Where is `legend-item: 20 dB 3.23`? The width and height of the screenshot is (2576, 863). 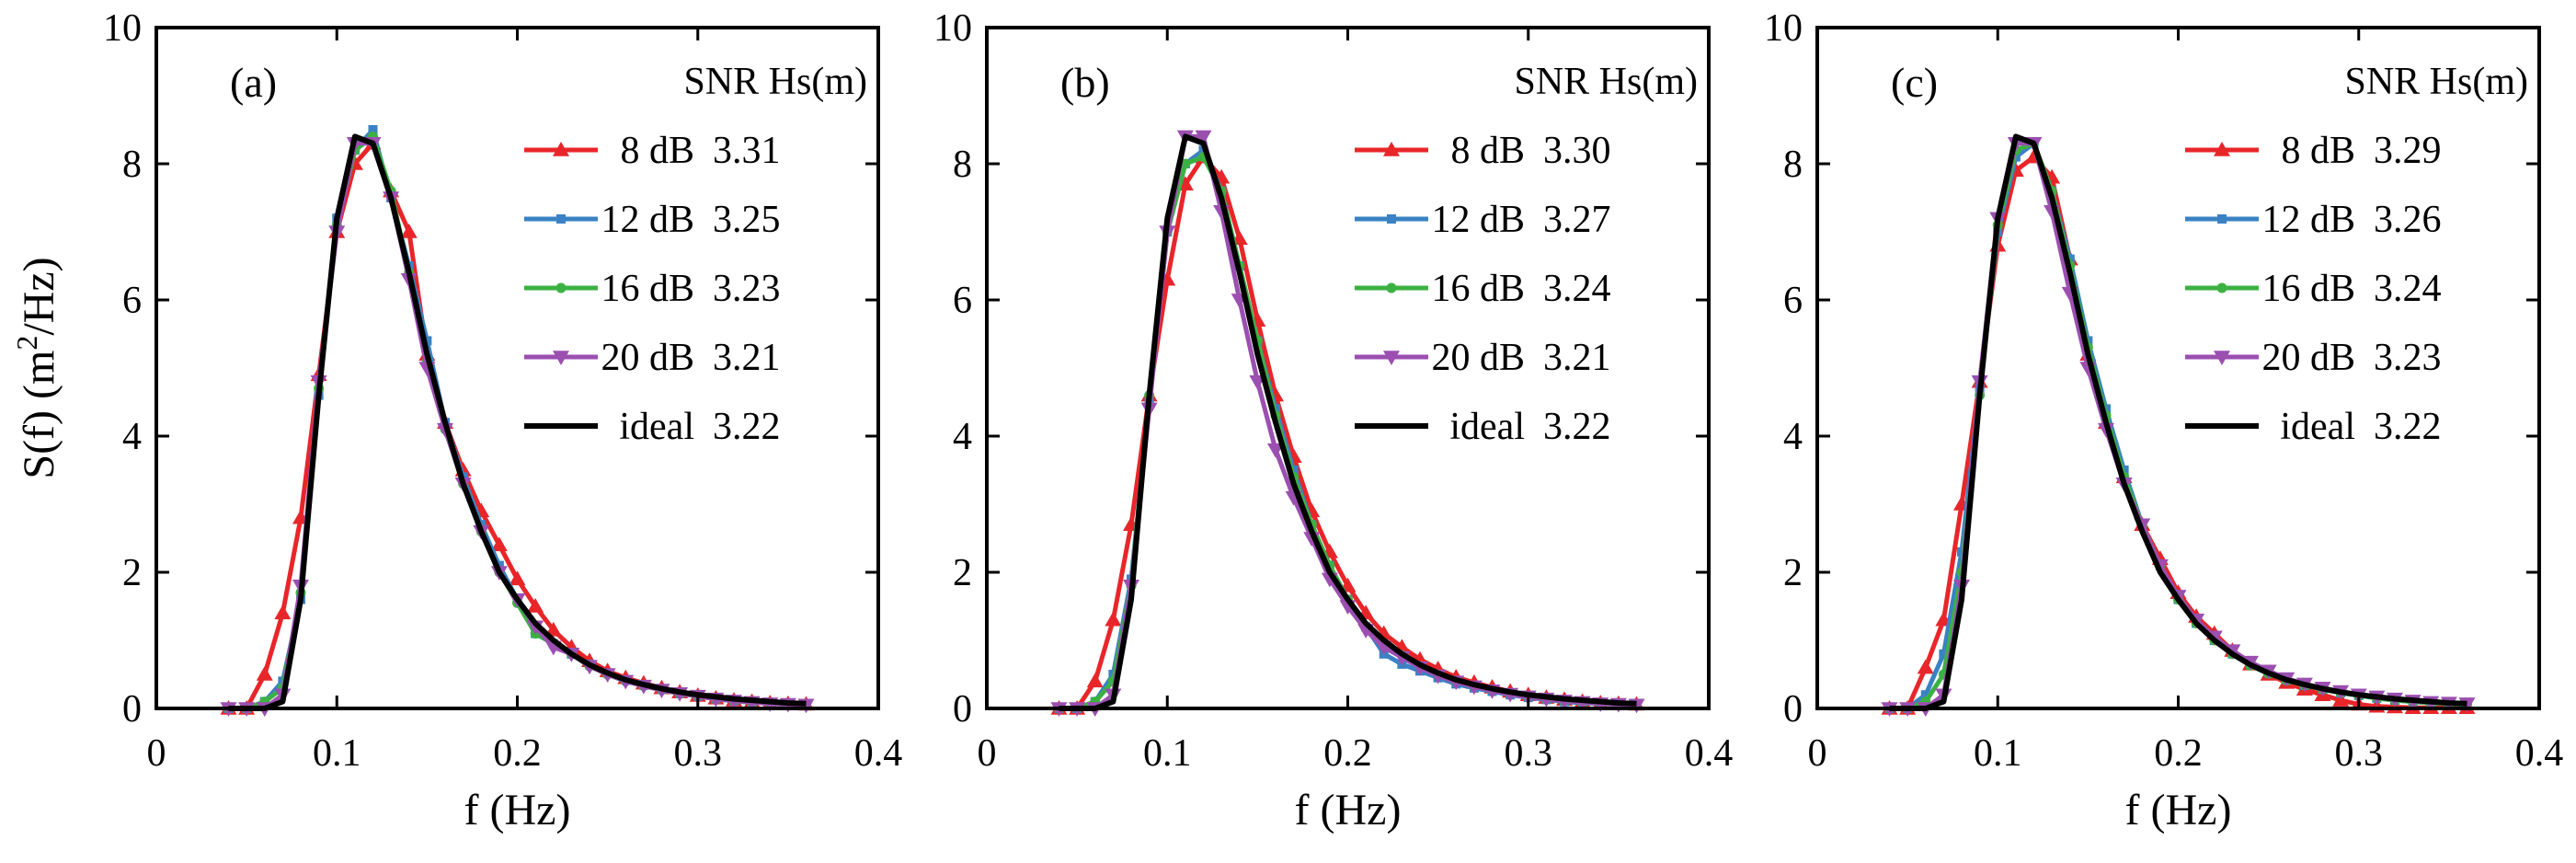 legend-item: 20 dB 3.23 is located at coordinates (2314, 358).